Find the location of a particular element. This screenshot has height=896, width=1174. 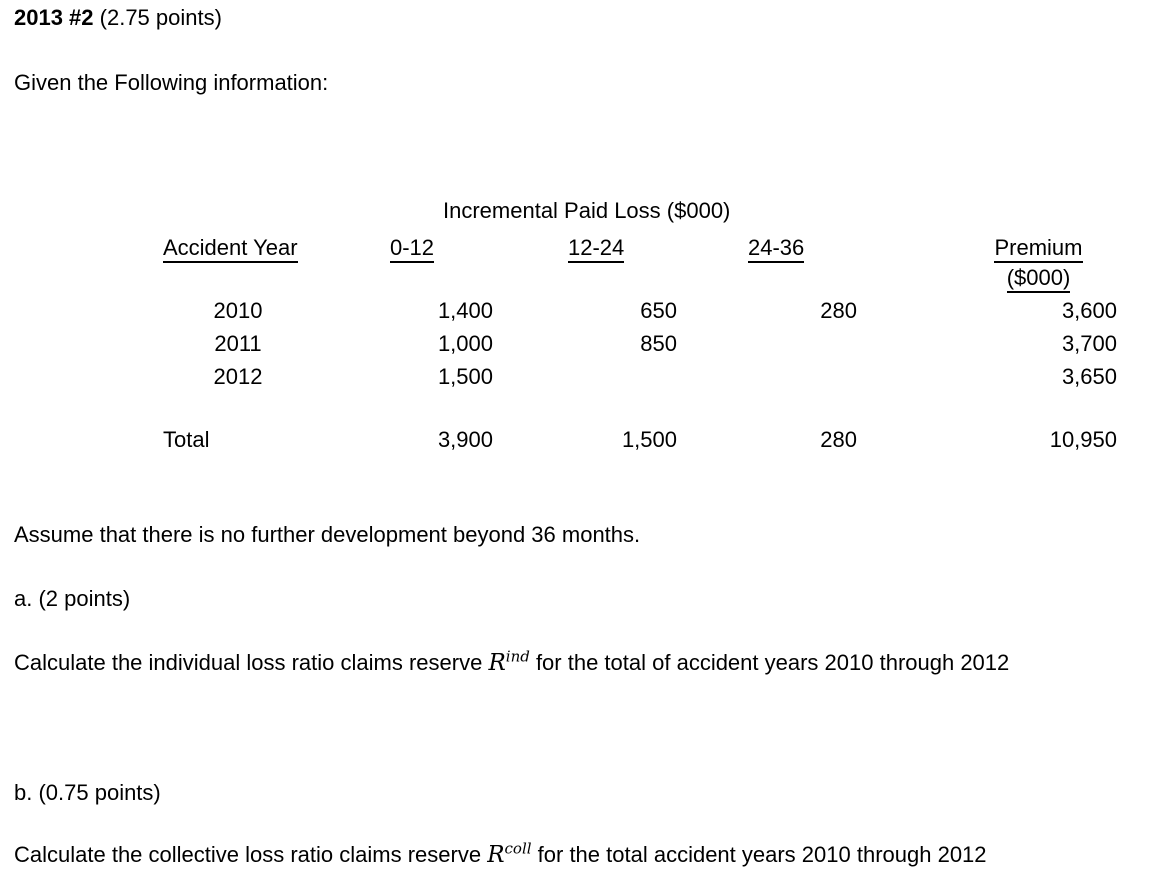

row-value-premium: 3,600 is located at coordinates (1089, 310).